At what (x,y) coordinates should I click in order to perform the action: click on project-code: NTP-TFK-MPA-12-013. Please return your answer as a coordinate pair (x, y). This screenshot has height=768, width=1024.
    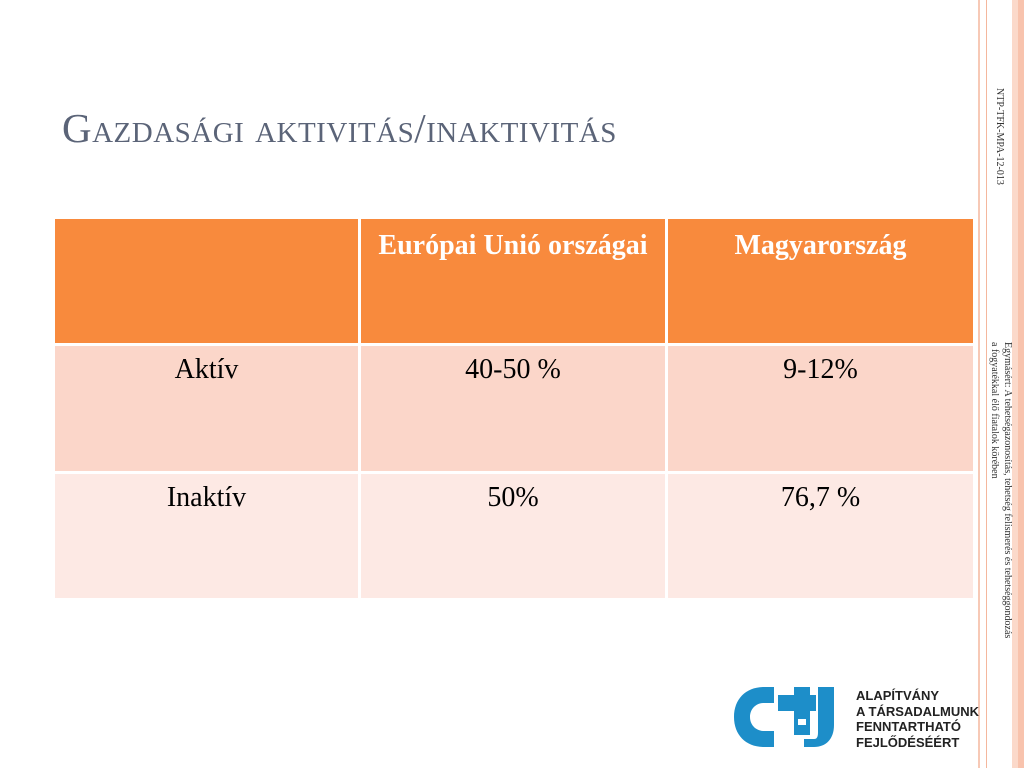
    Looking at the image, I should click on (999, 136).